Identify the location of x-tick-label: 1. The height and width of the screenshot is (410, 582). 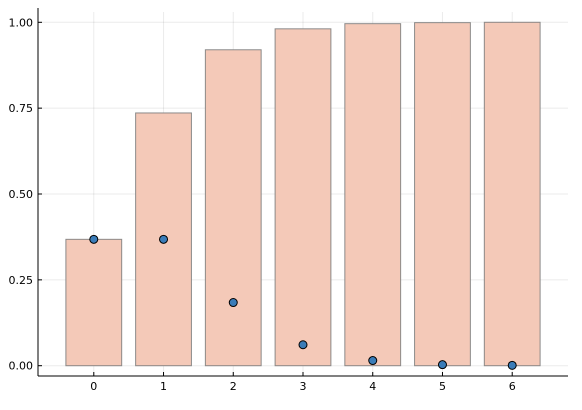
(163, 386).